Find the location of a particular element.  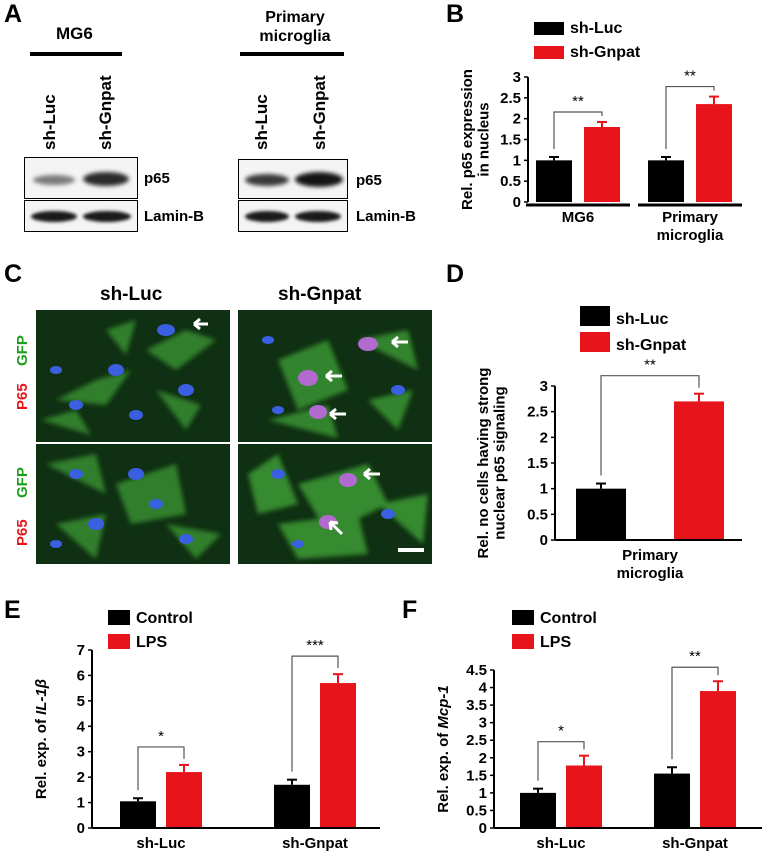

stain-label-p65-row2: P65 is located at coordinates (22, 532).